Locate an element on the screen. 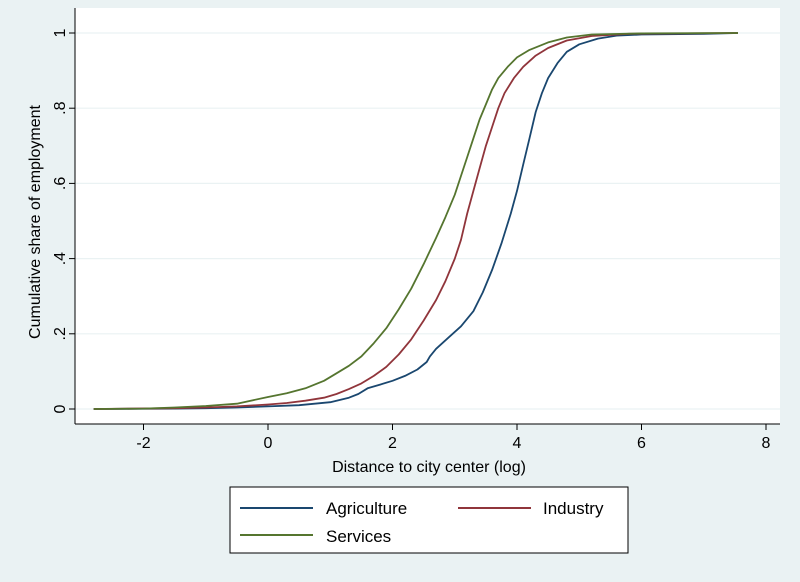 This screenshot has width=800, height=582. x-tick-label-3: 4 is located at coordinates (517, 443).